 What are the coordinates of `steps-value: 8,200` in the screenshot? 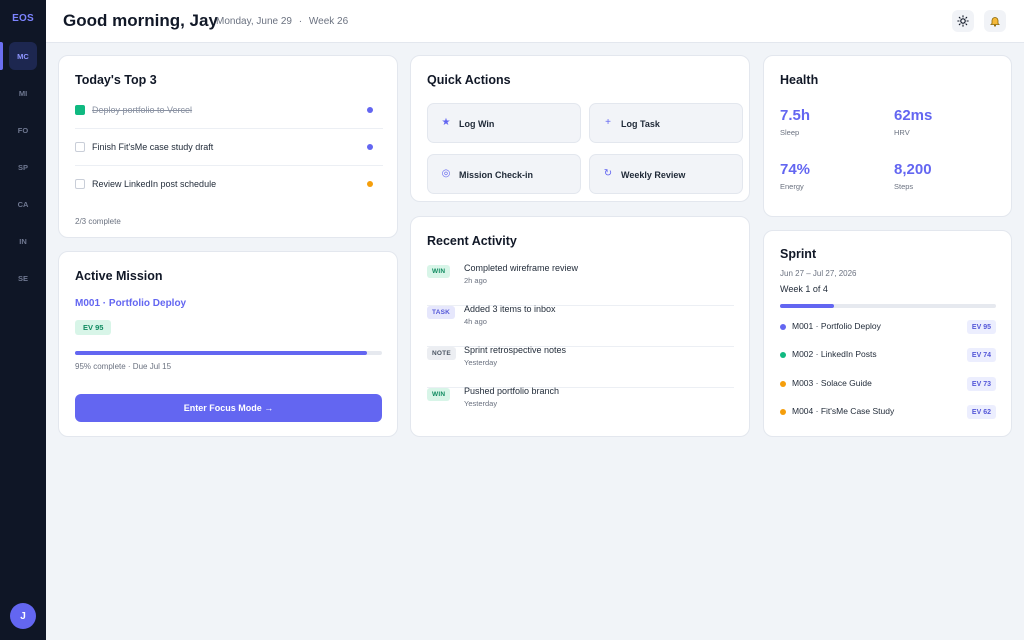 It's located at (913, 169).